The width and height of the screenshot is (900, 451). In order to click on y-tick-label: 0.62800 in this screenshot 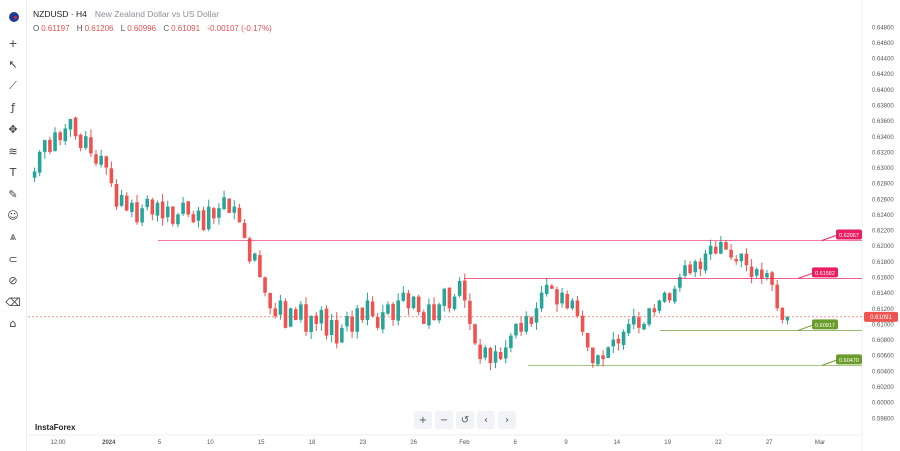, I will do `click(883, 185)`.